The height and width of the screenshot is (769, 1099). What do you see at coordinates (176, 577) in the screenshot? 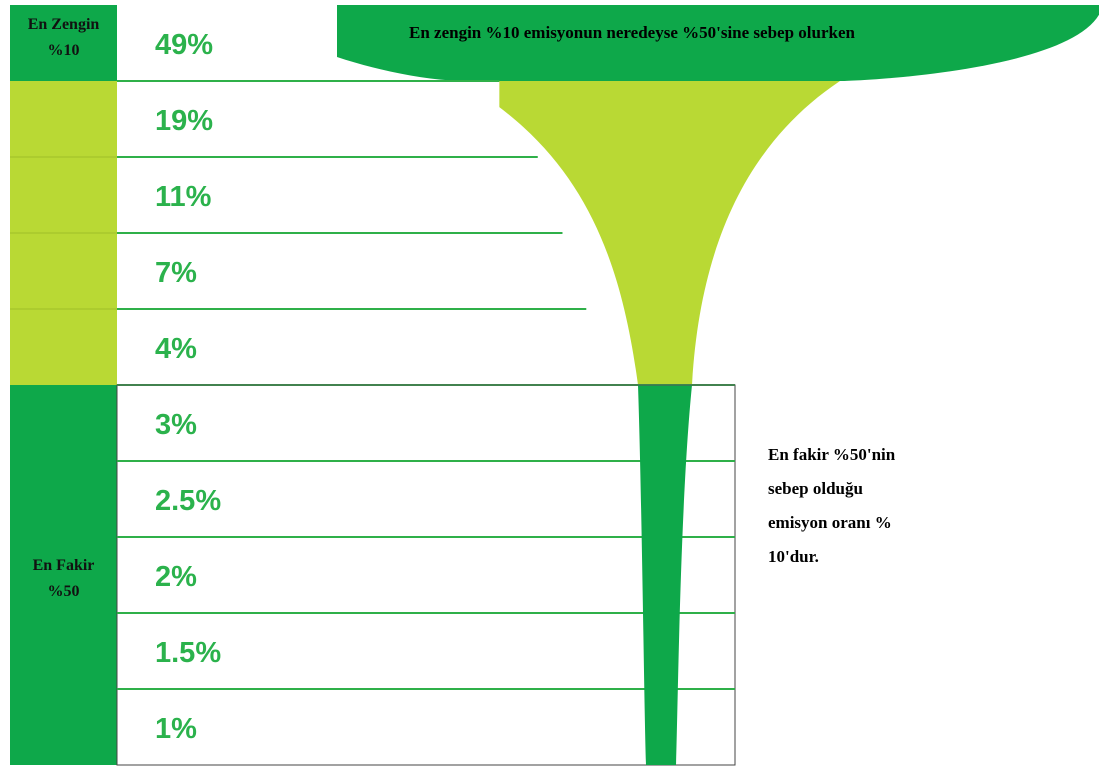
I see `value-label-7: 2%` at bounding box center [176, 577].